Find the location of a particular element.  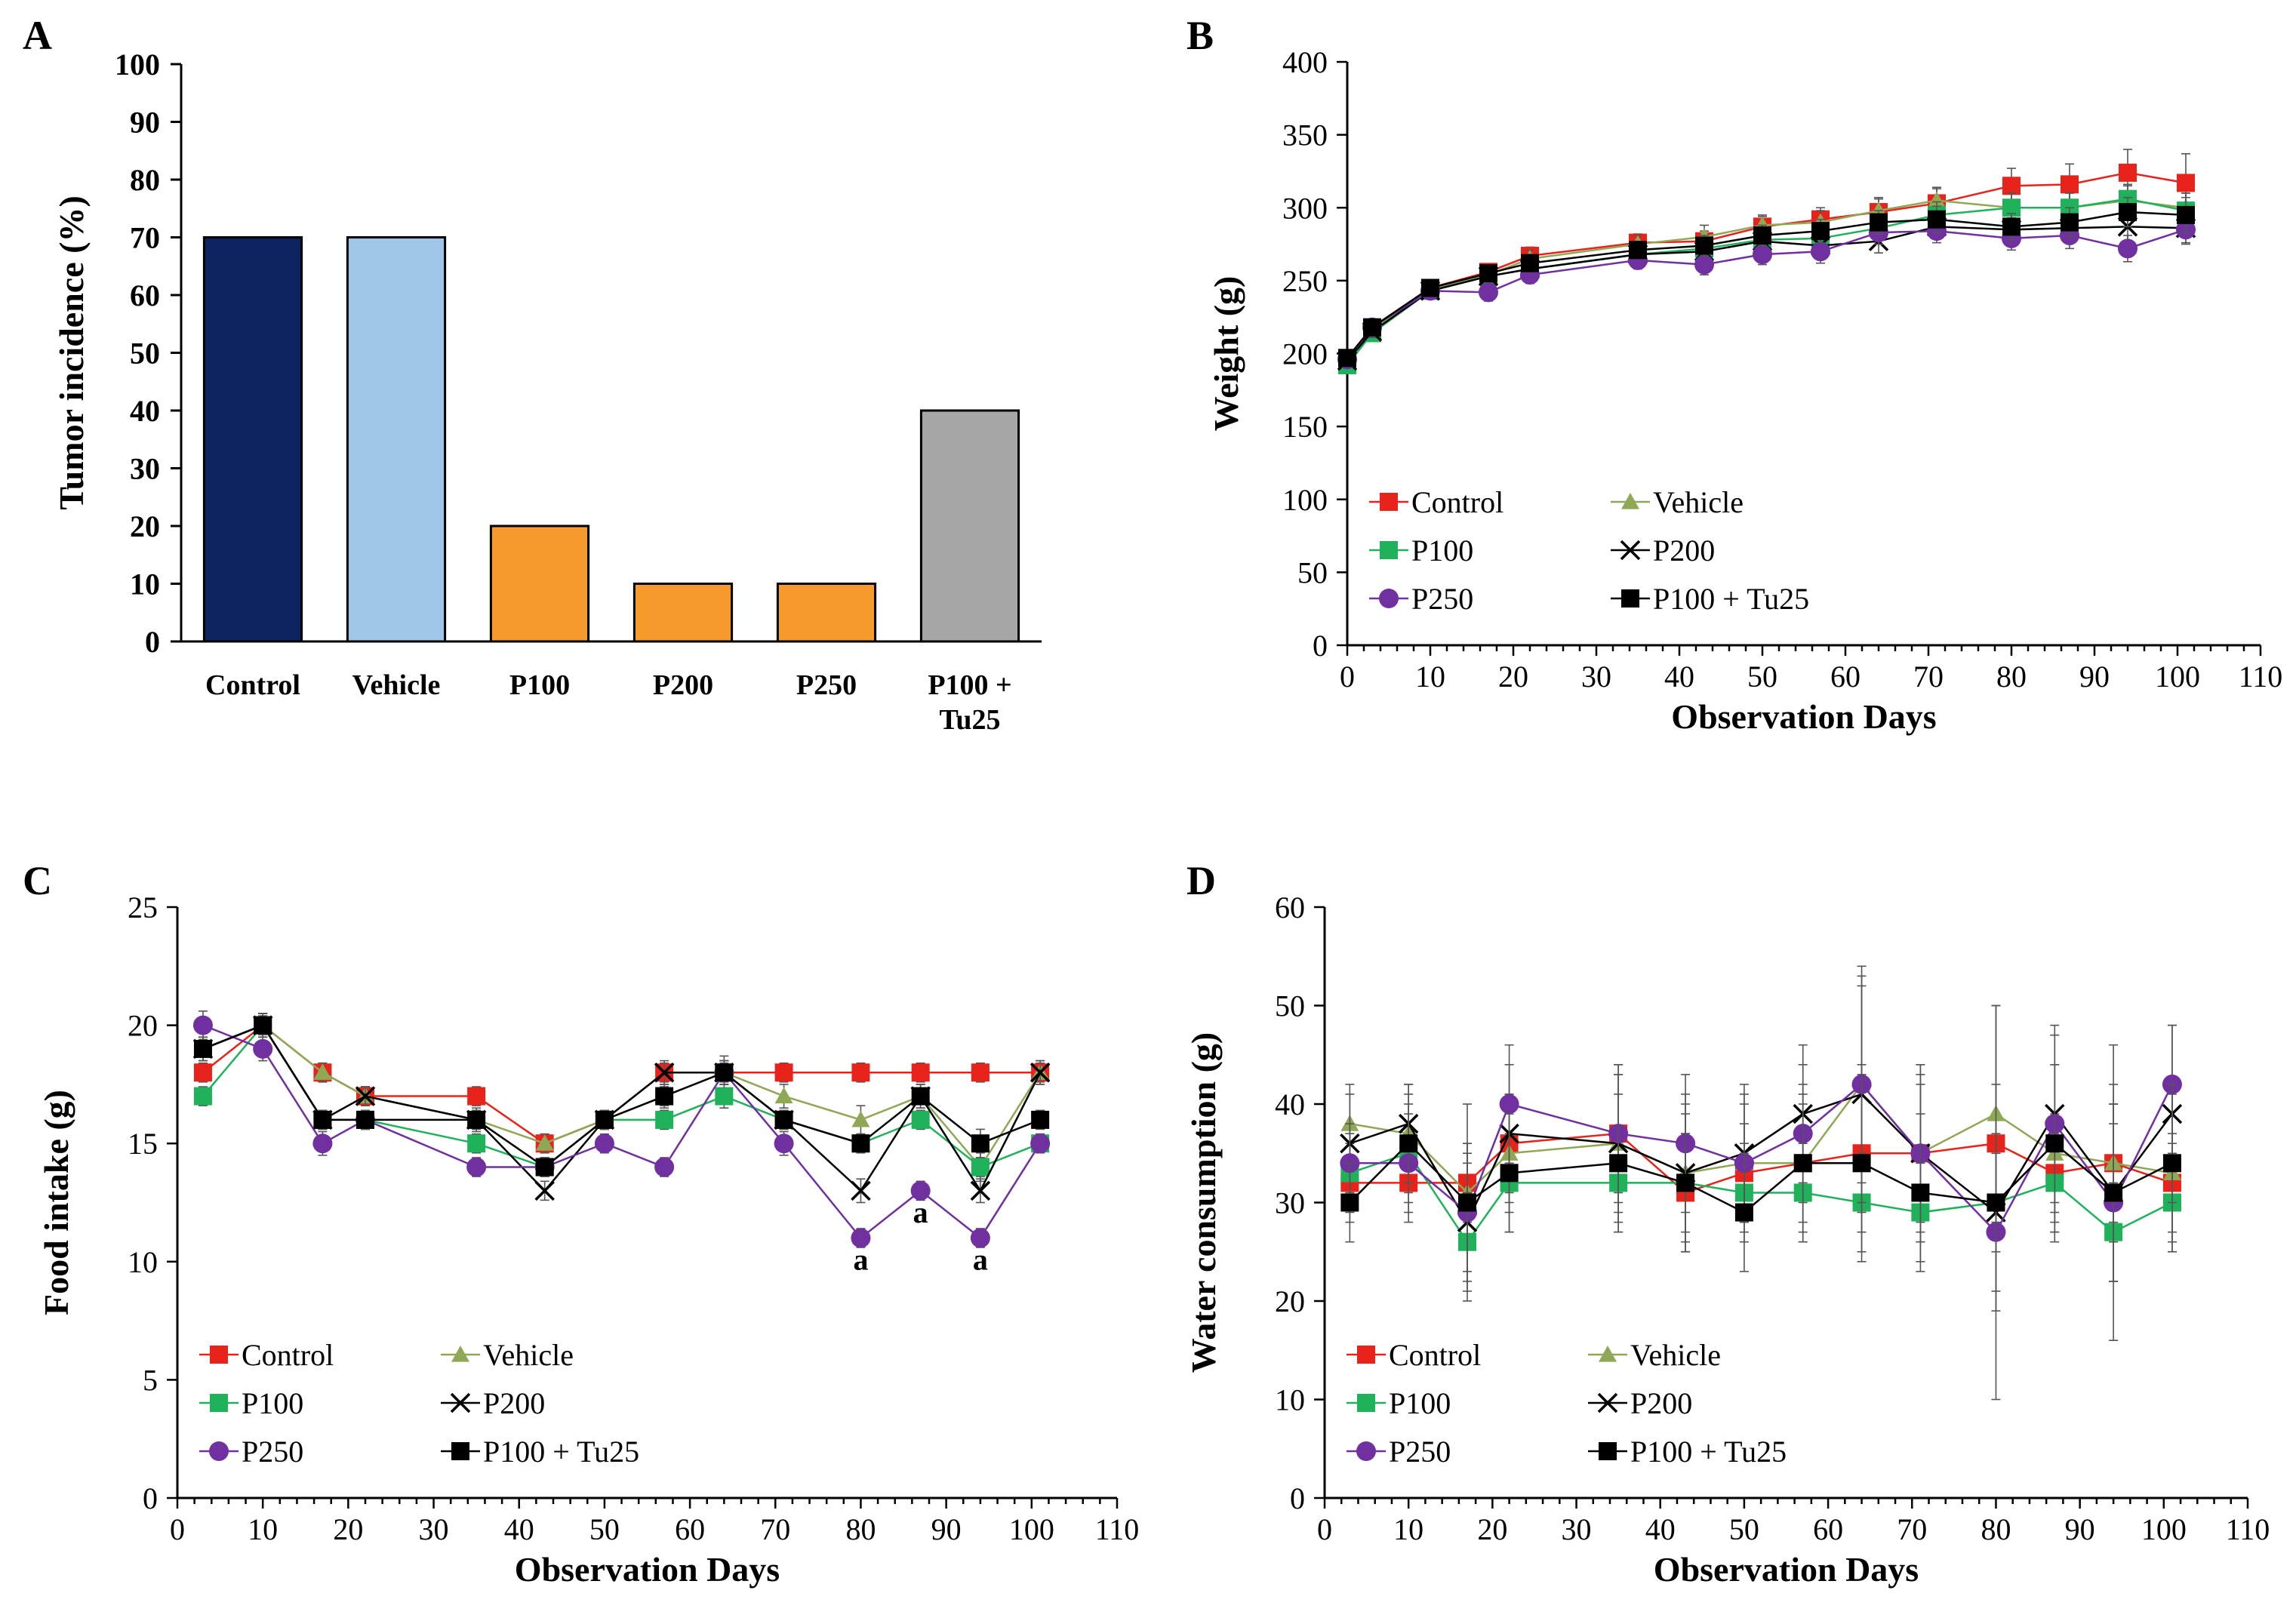

x-axis-title: Observation Days is located at coordinates (1786, 1569).